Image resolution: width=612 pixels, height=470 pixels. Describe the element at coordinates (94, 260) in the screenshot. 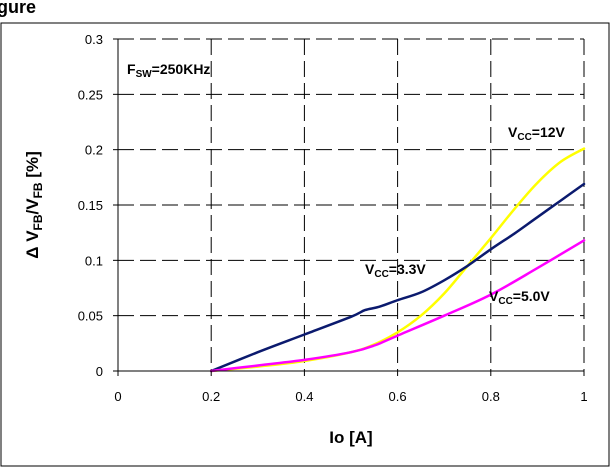

I see `y-tick-label: 0.1` at that location.